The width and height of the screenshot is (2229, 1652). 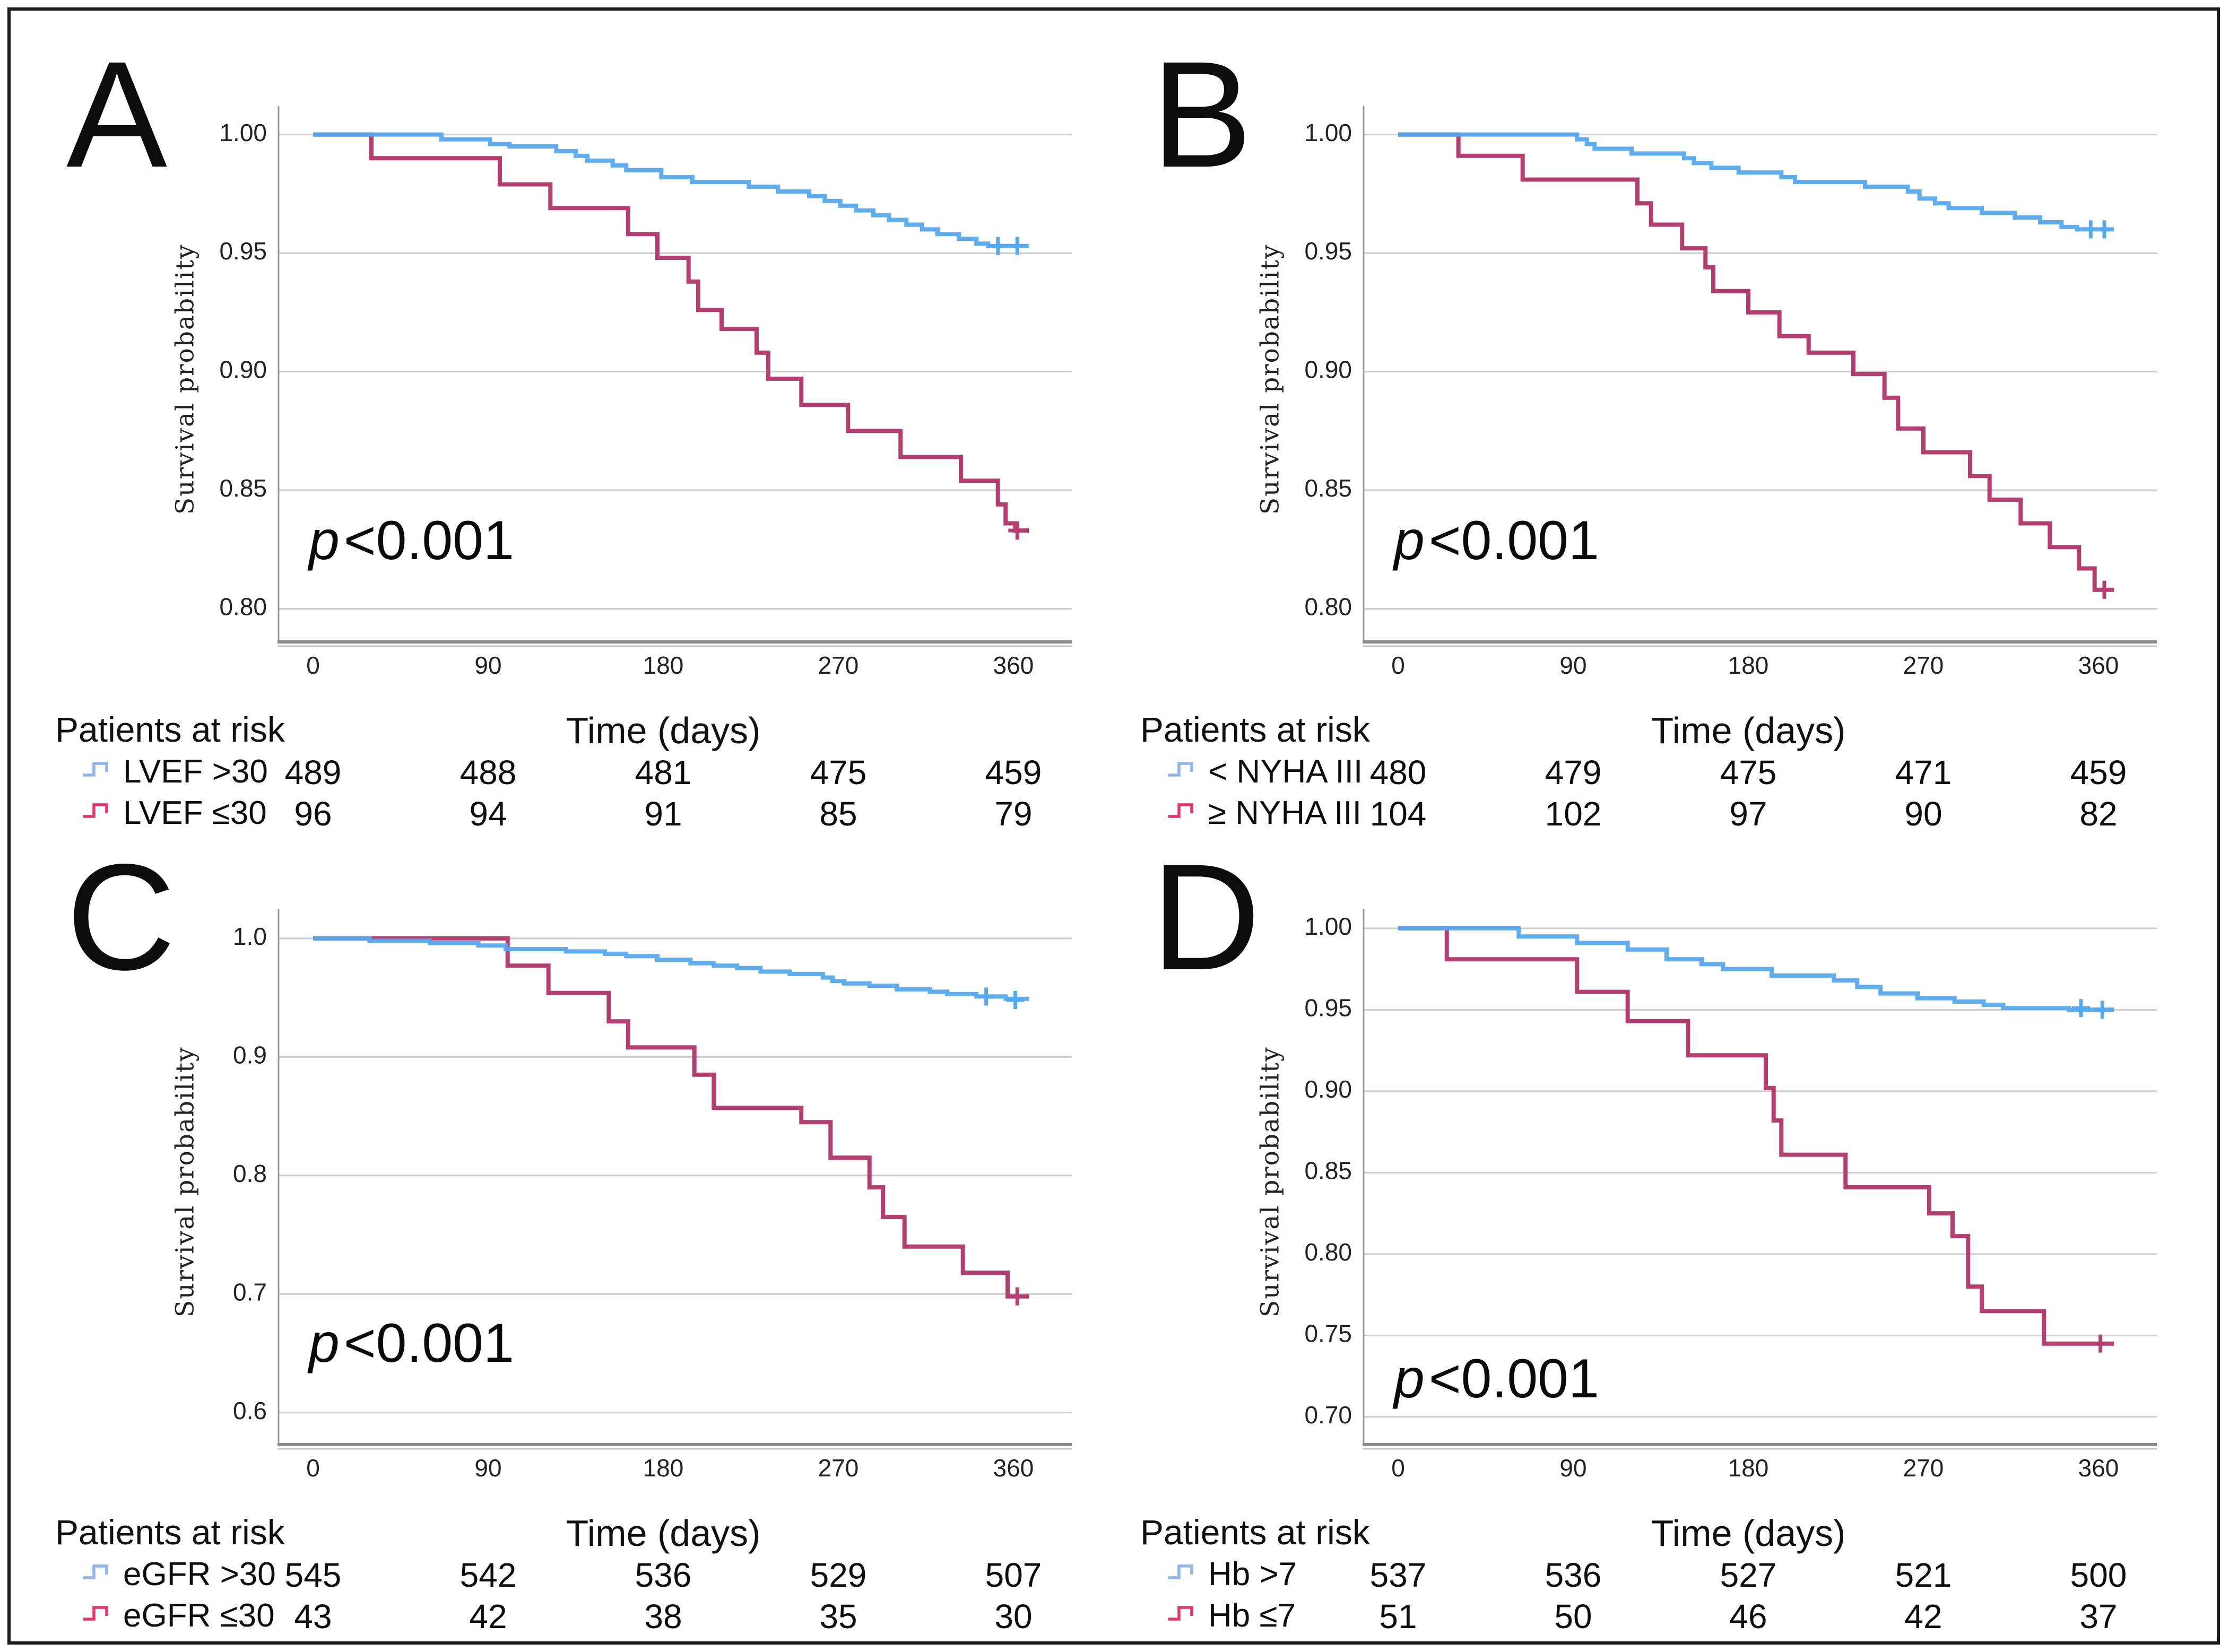 I want to click on risk-count: 85, so click(x=838, y=814).